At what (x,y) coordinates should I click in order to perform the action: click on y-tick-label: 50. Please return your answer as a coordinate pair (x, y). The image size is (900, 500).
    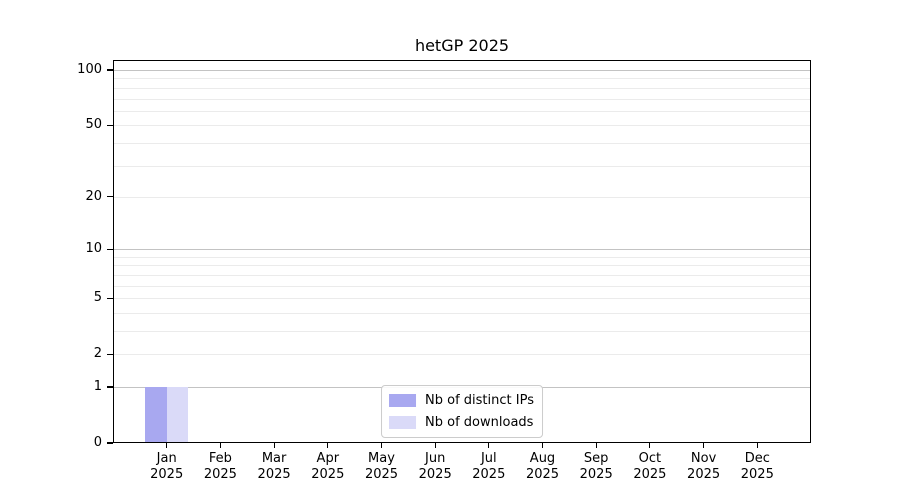
    Looking at the image, I should click on (93, 125).